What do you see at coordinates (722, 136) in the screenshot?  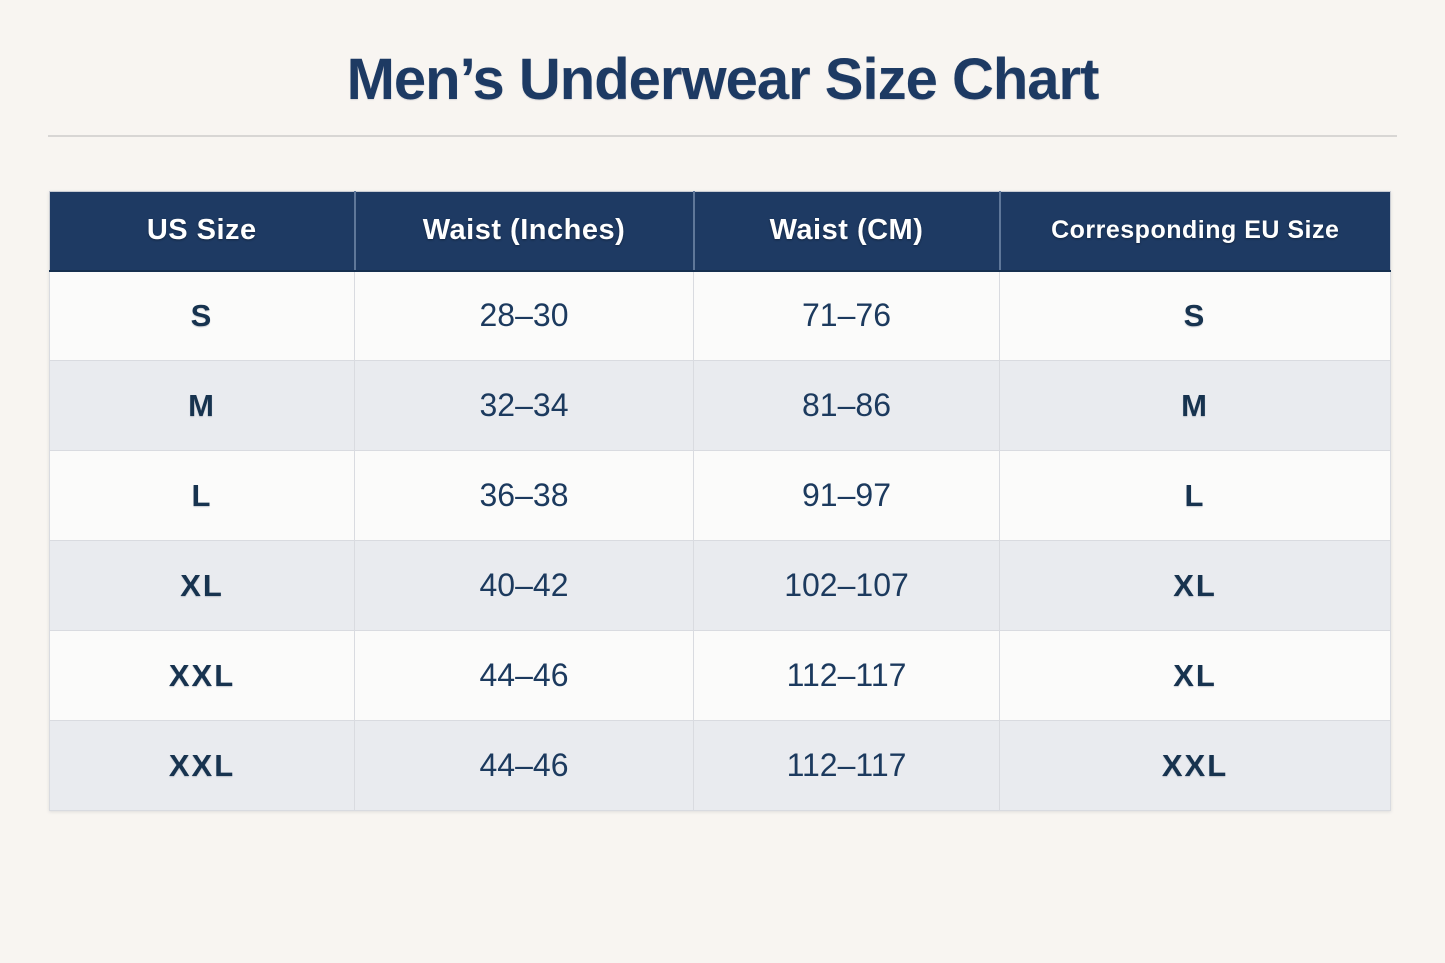 I see `title-divider` at bounding box center [722, 136].